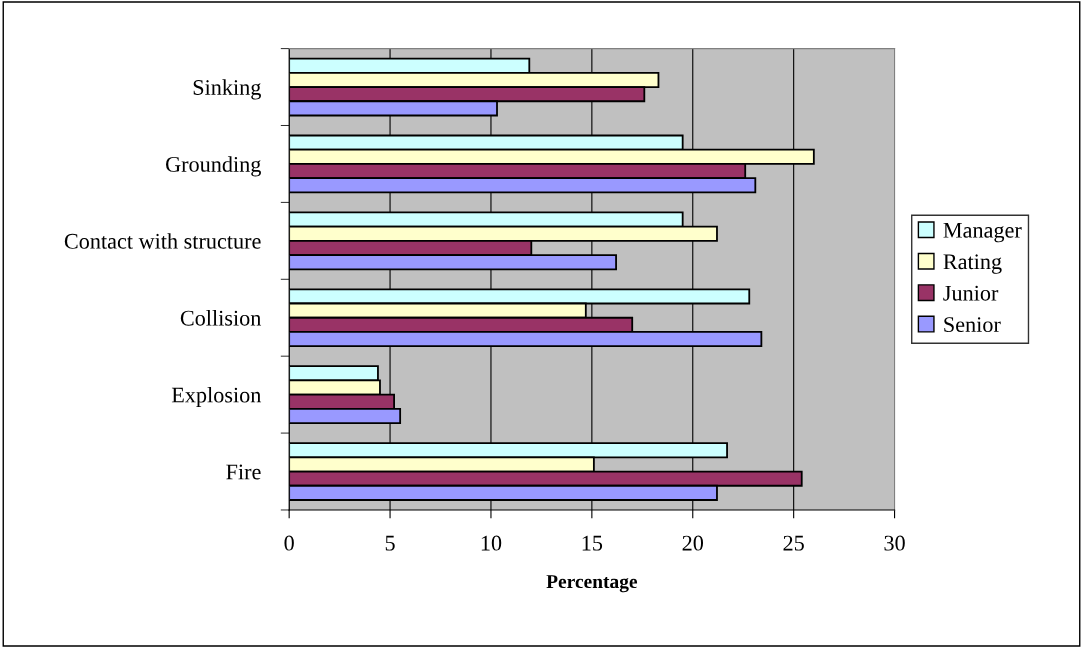 The width and height of the screenshot is (1083, 648). What do you see at coordinates (894, 543) in the screenshot?
I see `x-tick-label: 30` at bounding box center [894, 543].